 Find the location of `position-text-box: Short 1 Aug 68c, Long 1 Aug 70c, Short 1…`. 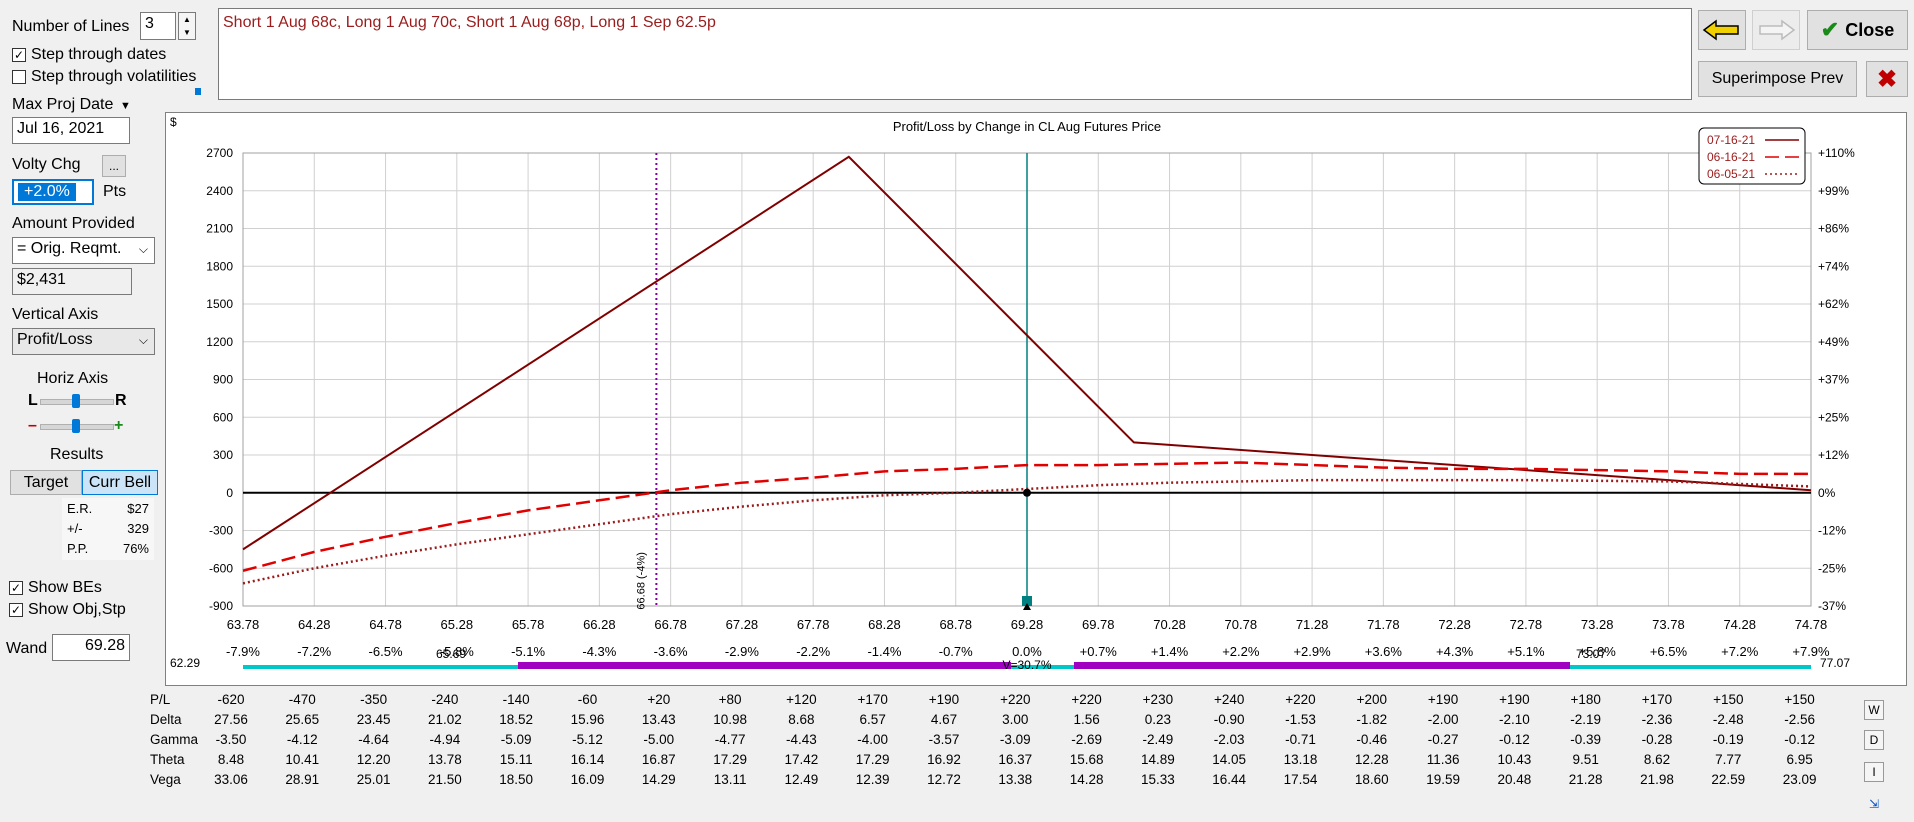

position-text-box: Short 1 Aug 68c, Long 1 Aug 70c, Short 1… is located at coordinates (955, 54).